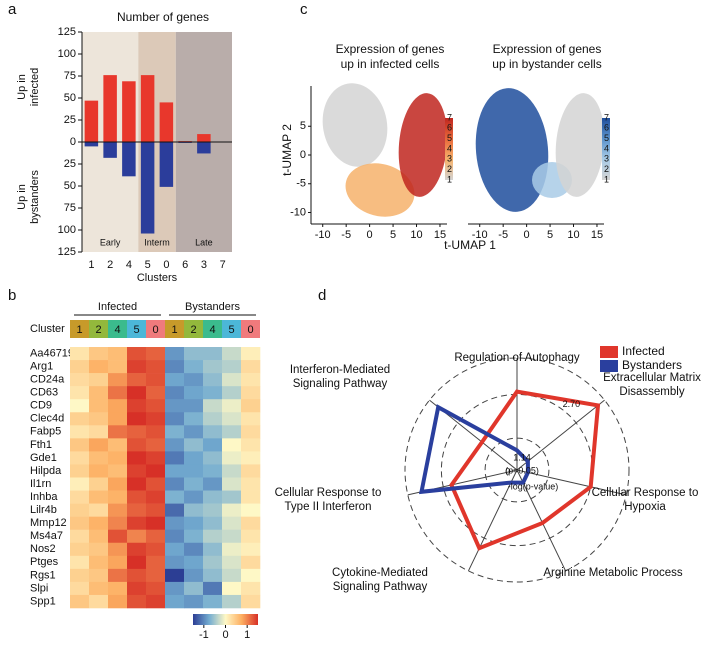  What do you see at coordinates (572, 404) in the screenshot?
I see `r-tick-label: 2.70` at bounding box center [572, 404].